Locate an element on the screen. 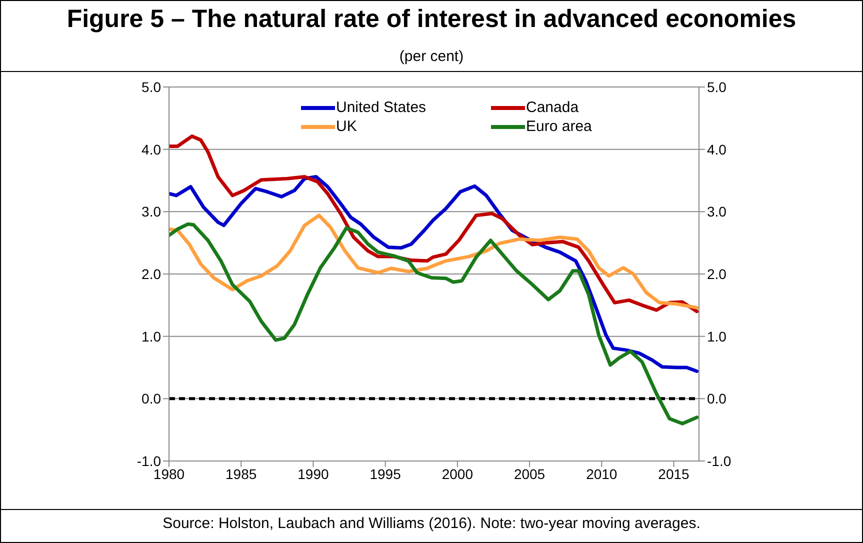  legend-label: Canada is located at coordinates (552, 107).